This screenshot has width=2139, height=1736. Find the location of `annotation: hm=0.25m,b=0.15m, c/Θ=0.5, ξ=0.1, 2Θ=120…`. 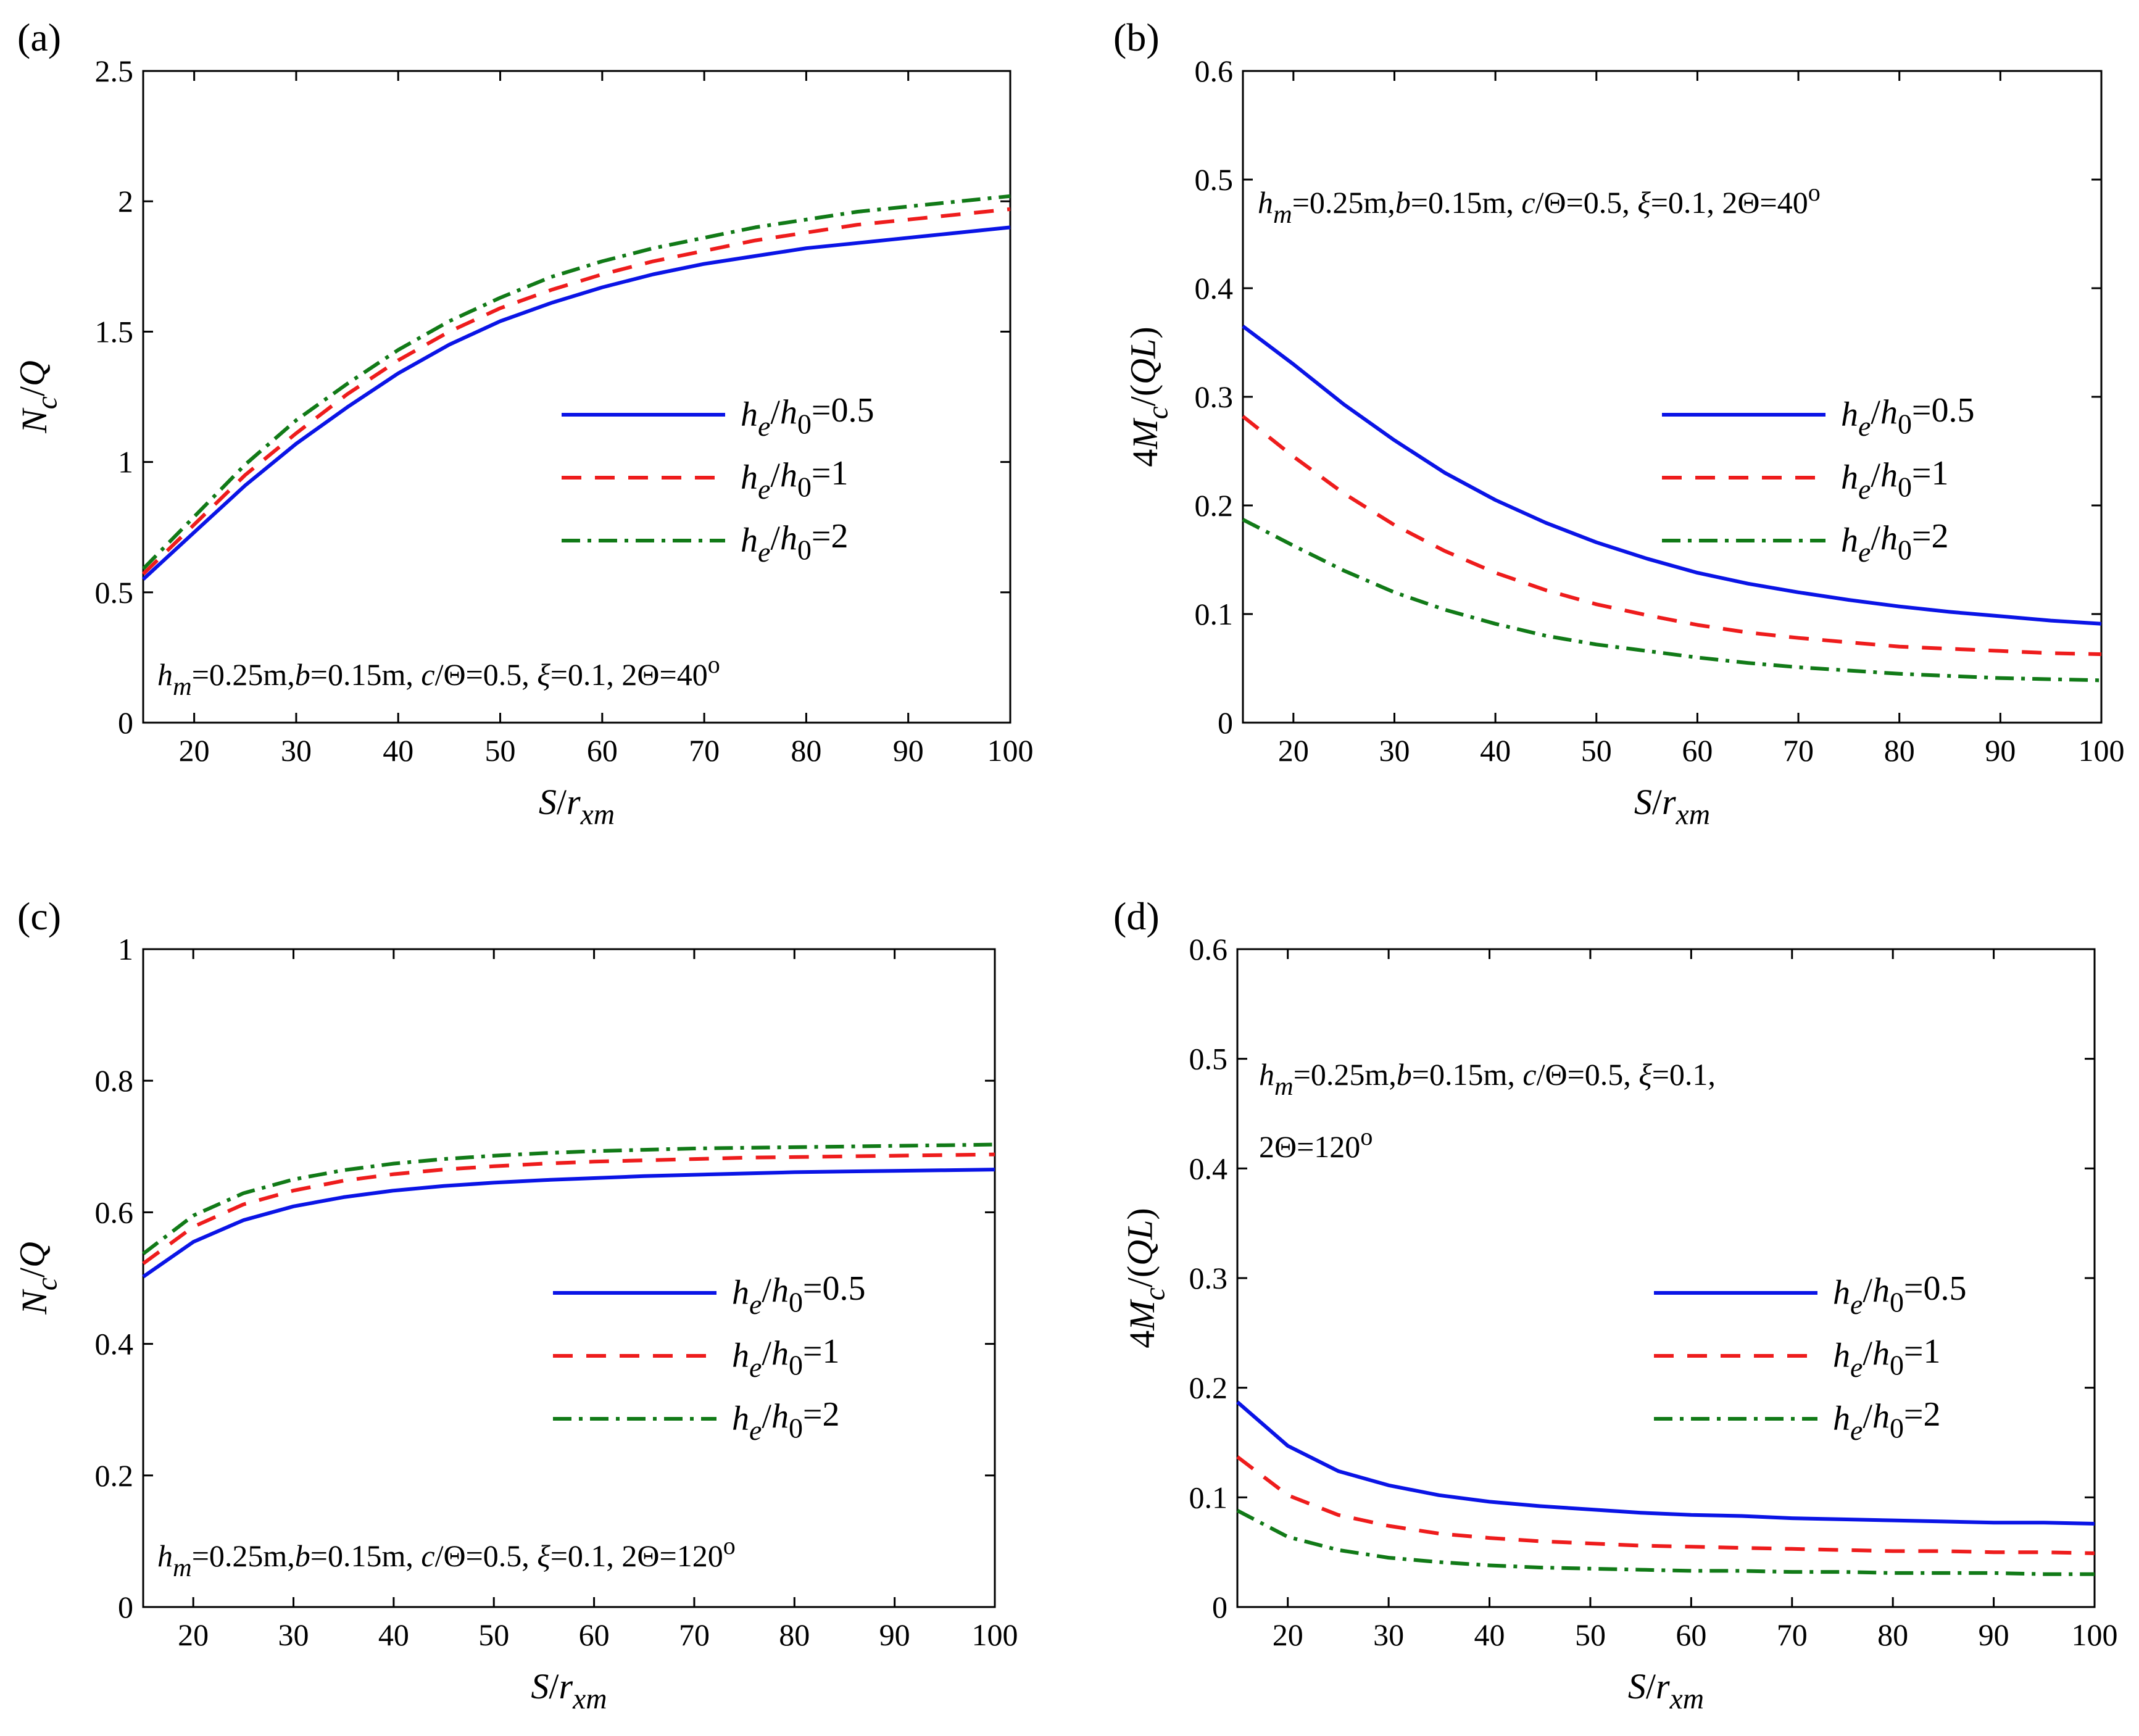

annotation: hm=0.25m,b=0.15m, c/Θ=0.5, ξ=0.1, 2Θ=120… is located at coordinates (447, 1557).